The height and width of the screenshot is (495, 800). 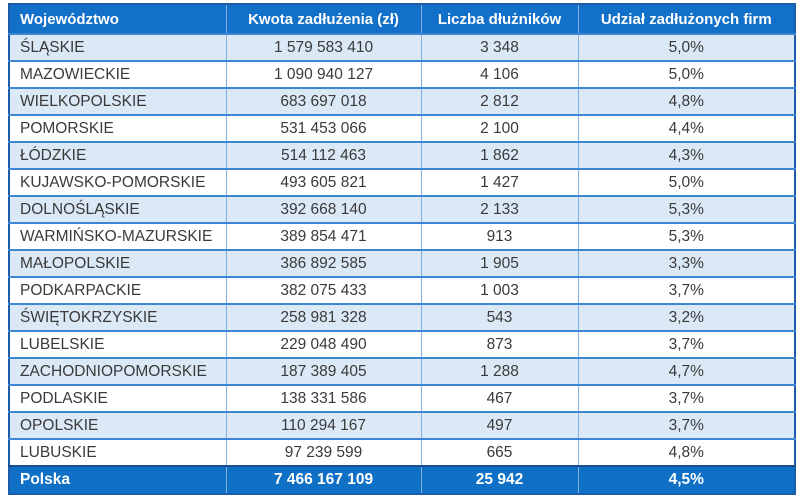 I want to click on cell-liczba: 3 348, so click(x=499, y=47).